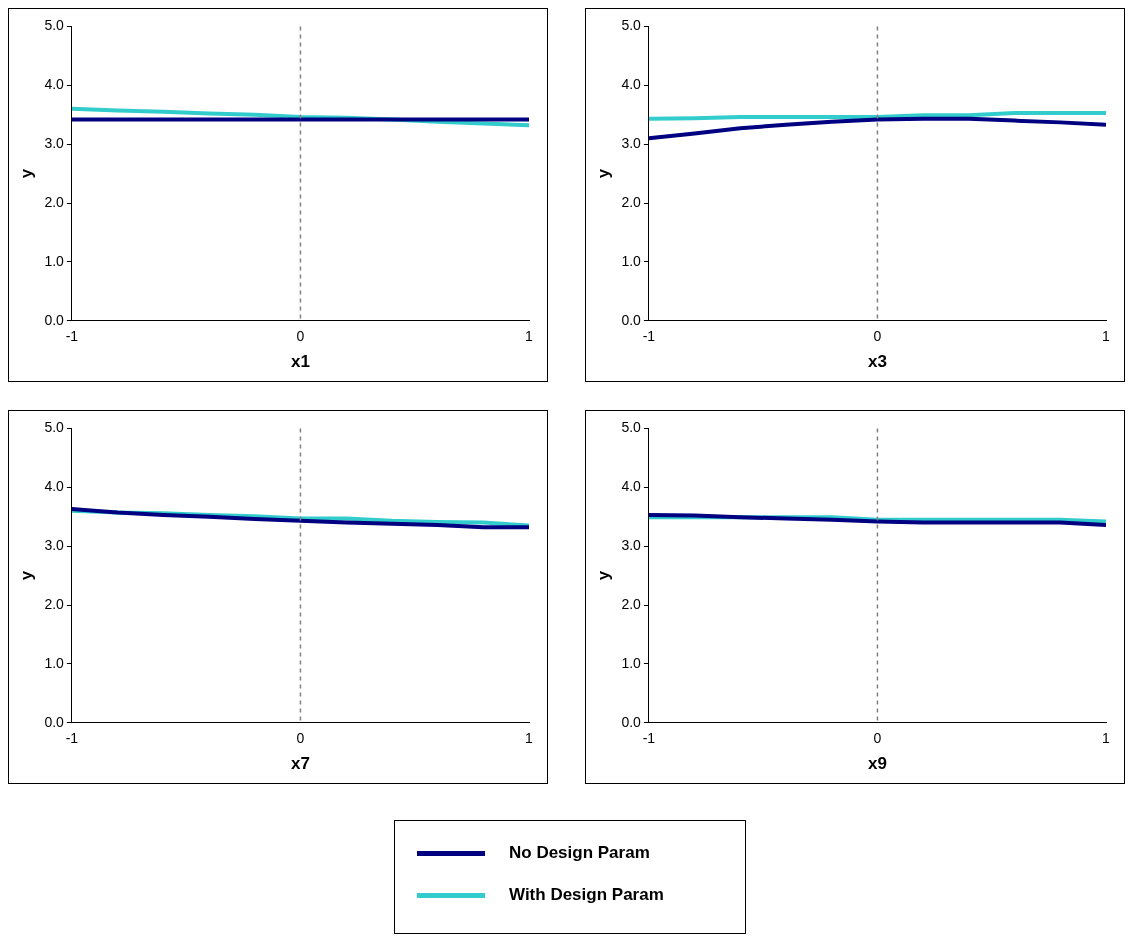 The width and height of the screenshot is (1136, 939). What do you see at coordinates (579, 853) in the screenshot?
I see `legend-label: No Design Param` at bounding box center [579, 853].